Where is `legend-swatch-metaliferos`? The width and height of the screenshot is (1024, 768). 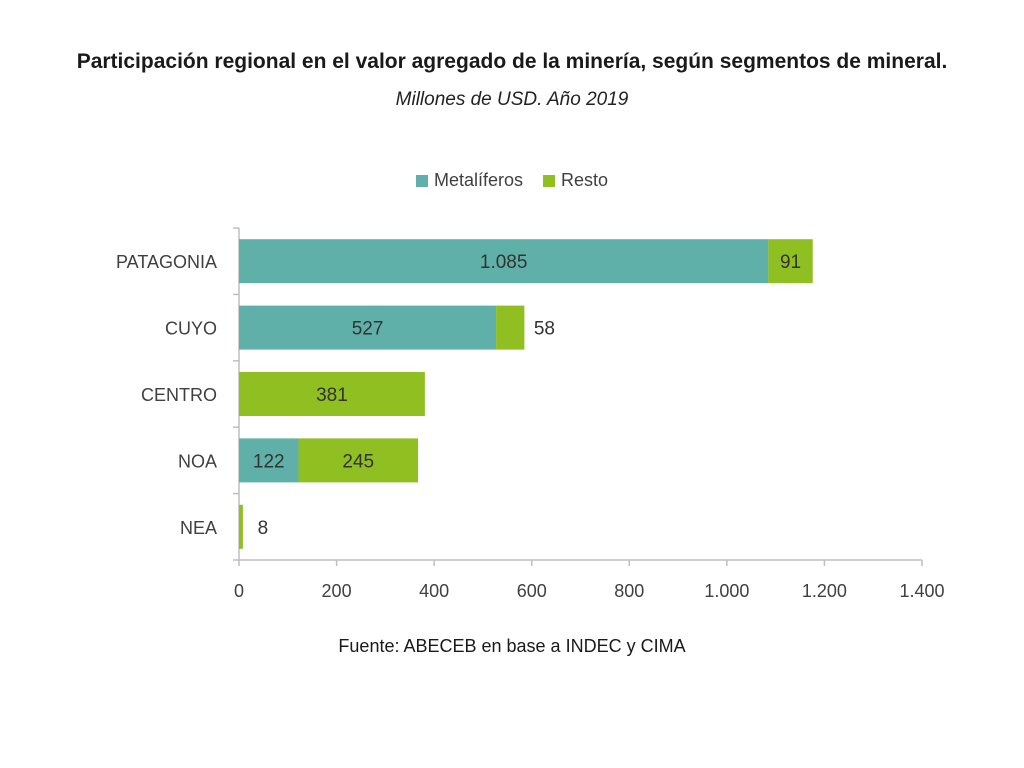
legend-swatch-metaliferos is located at coordinates (421, 180).